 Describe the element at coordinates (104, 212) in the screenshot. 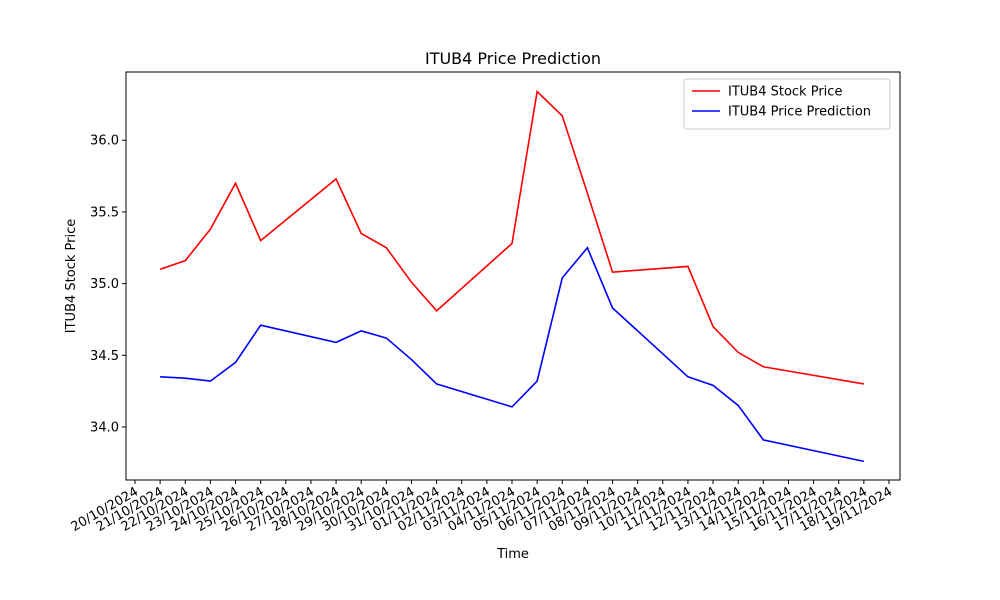

I see `y-tick-label: 35.5` at that location.